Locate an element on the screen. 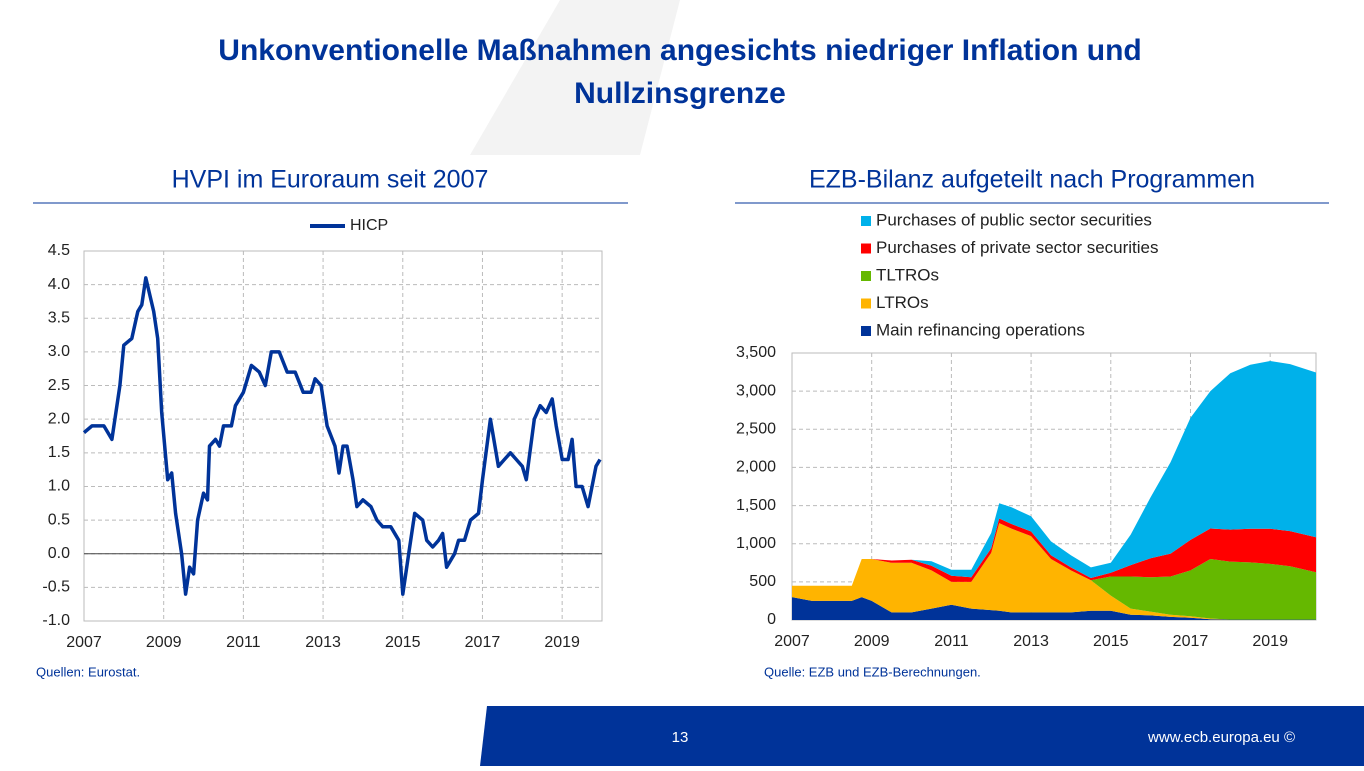  legend-label: HICP is located at coordinates (369, 225).